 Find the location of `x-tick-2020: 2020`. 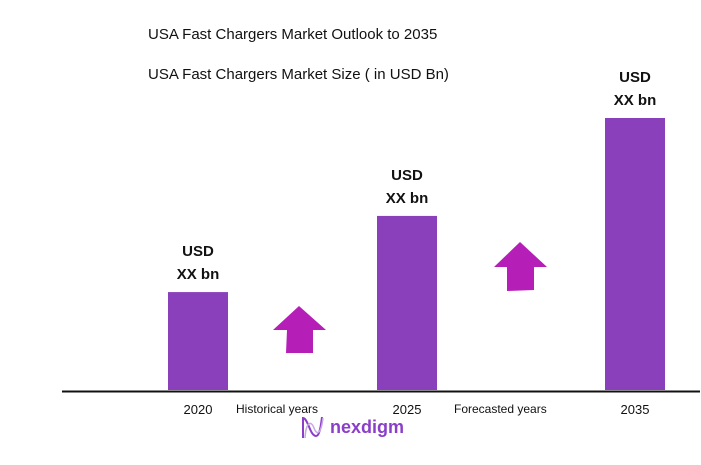

x-tick-2020: 2020 is located at coordinates (198, 409).